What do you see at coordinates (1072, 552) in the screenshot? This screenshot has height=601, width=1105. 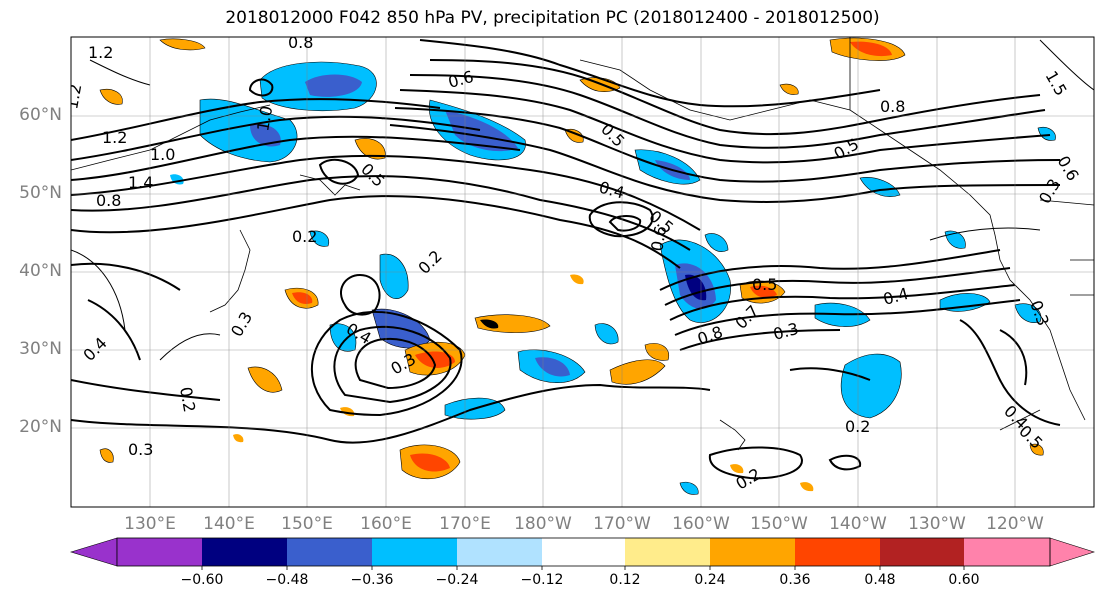 I see `colorbar-extend-high` at bounding box center [1072, 552].